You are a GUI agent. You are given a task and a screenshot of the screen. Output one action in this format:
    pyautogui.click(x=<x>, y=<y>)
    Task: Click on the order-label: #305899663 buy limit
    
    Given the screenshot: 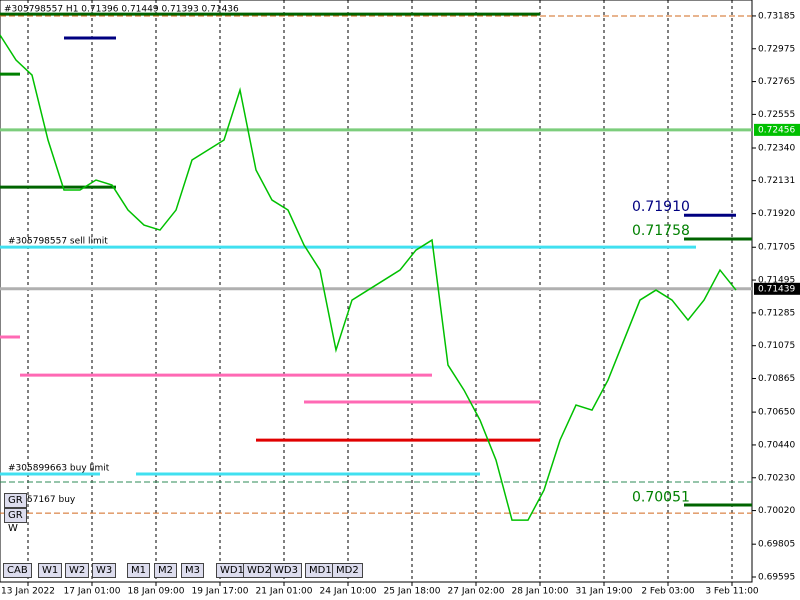 What is the action you would take?
    pyautogui.click(x=59, y=469)
    